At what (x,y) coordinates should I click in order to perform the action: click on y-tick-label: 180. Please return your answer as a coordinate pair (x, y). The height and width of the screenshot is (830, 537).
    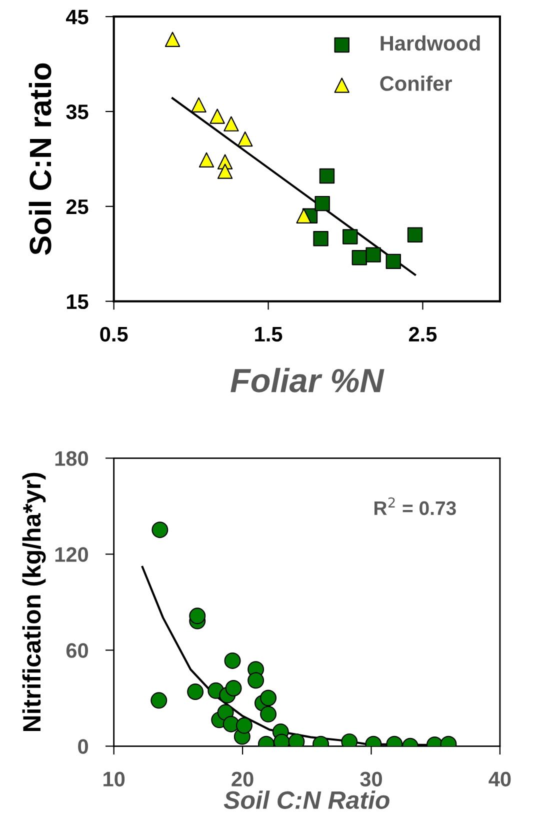
    Looking at the image, I should click on (71, 458).